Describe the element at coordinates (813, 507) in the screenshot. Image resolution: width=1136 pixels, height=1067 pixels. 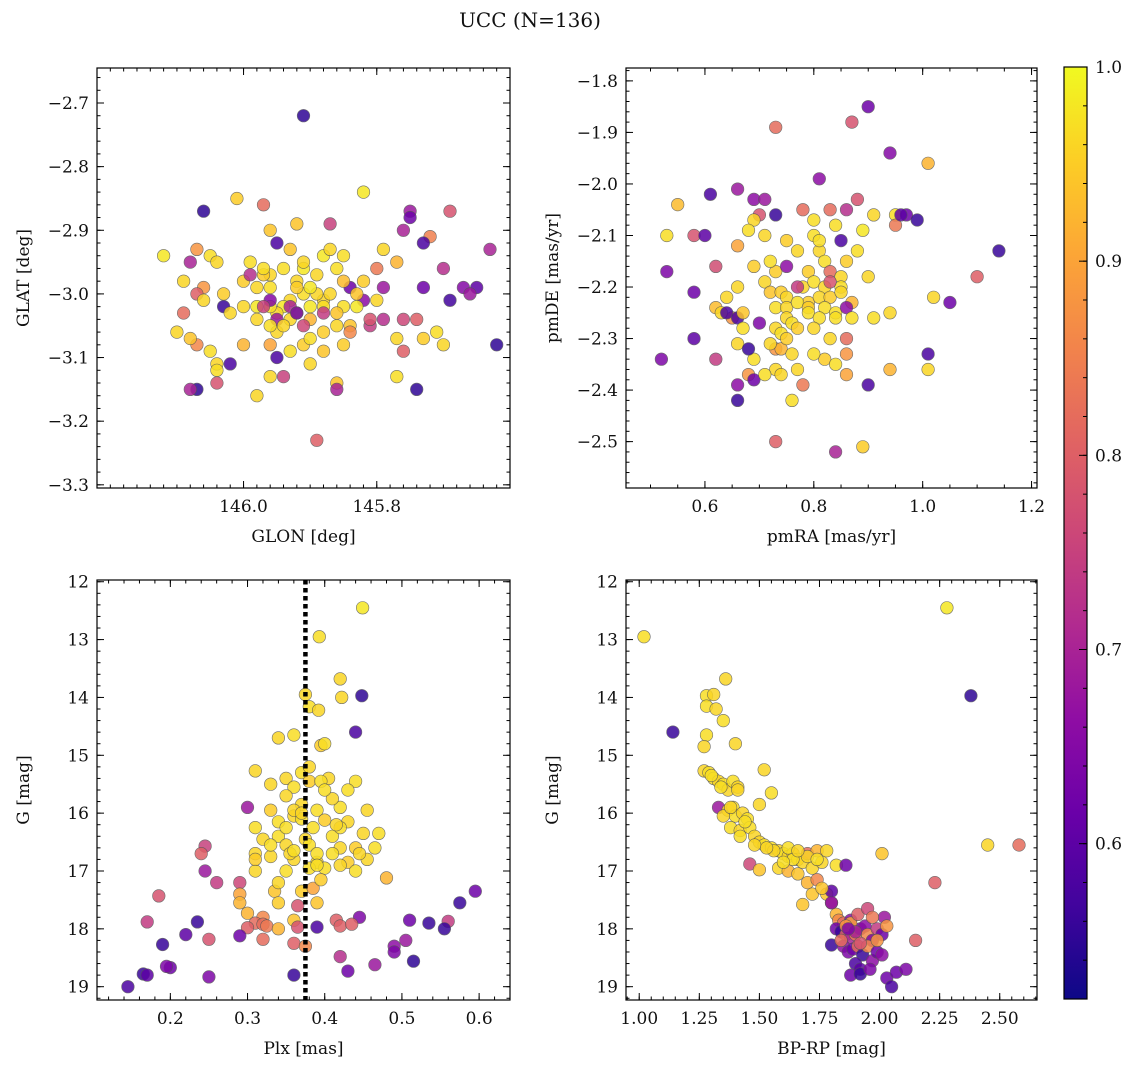
I see `x-tick-label: 0.8` at that location.